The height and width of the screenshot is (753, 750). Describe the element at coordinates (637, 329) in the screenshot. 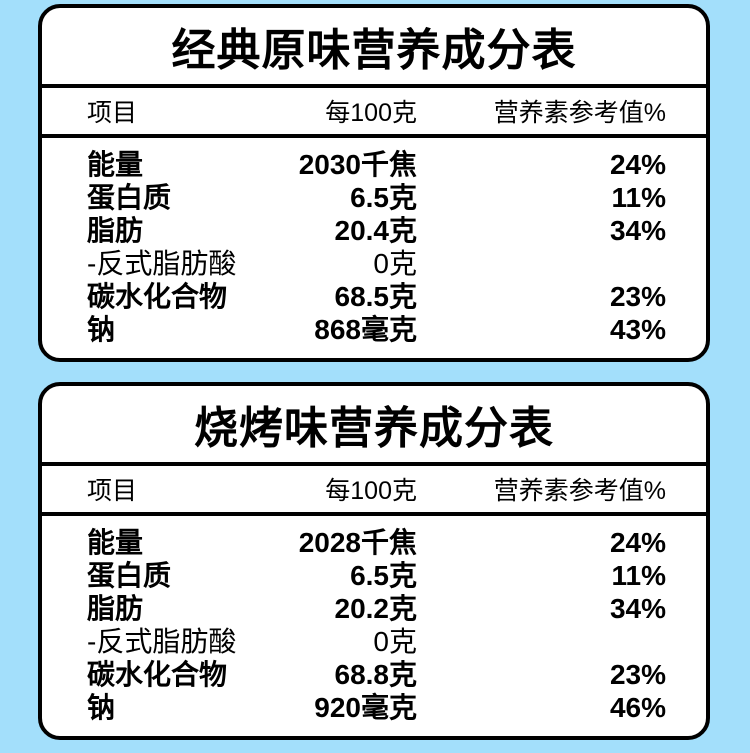

I see `cell-nrv: 43%` at that location.